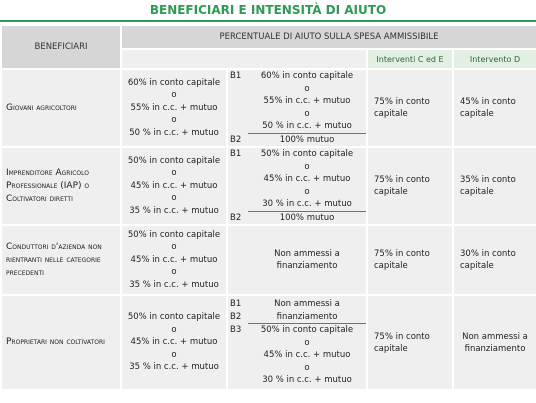  What do you see at coordinates (494, 342) in the screenshot?
I see `cell-d: Non ammessi a finanziamento` at bounding box center [494, 342].